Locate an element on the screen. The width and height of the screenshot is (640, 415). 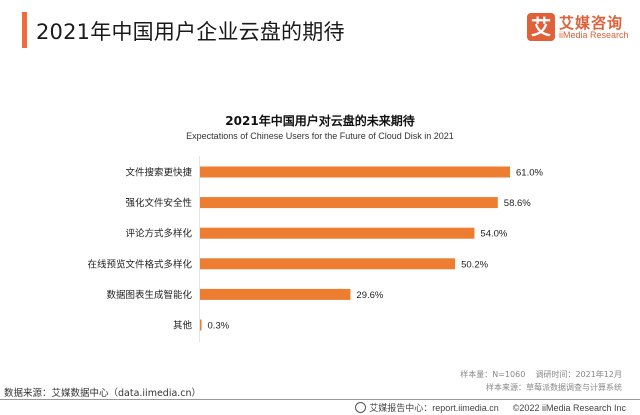
report-center-link: 艾媒报告中心：report.iimedia.cn is located at coordinates (434, 408).